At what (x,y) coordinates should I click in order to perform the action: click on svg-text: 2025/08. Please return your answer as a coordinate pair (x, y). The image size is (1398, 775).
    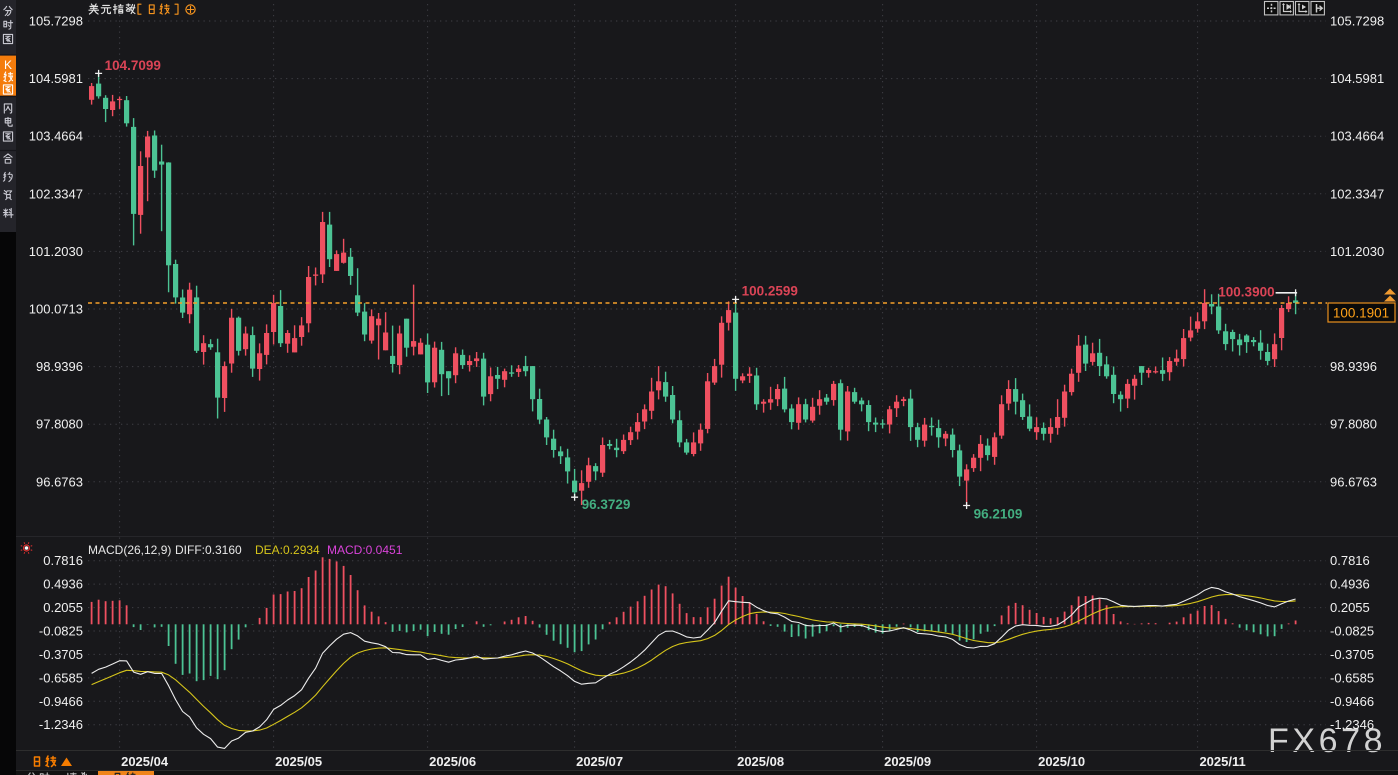
    Looking at the image, I should click on (760, 761).